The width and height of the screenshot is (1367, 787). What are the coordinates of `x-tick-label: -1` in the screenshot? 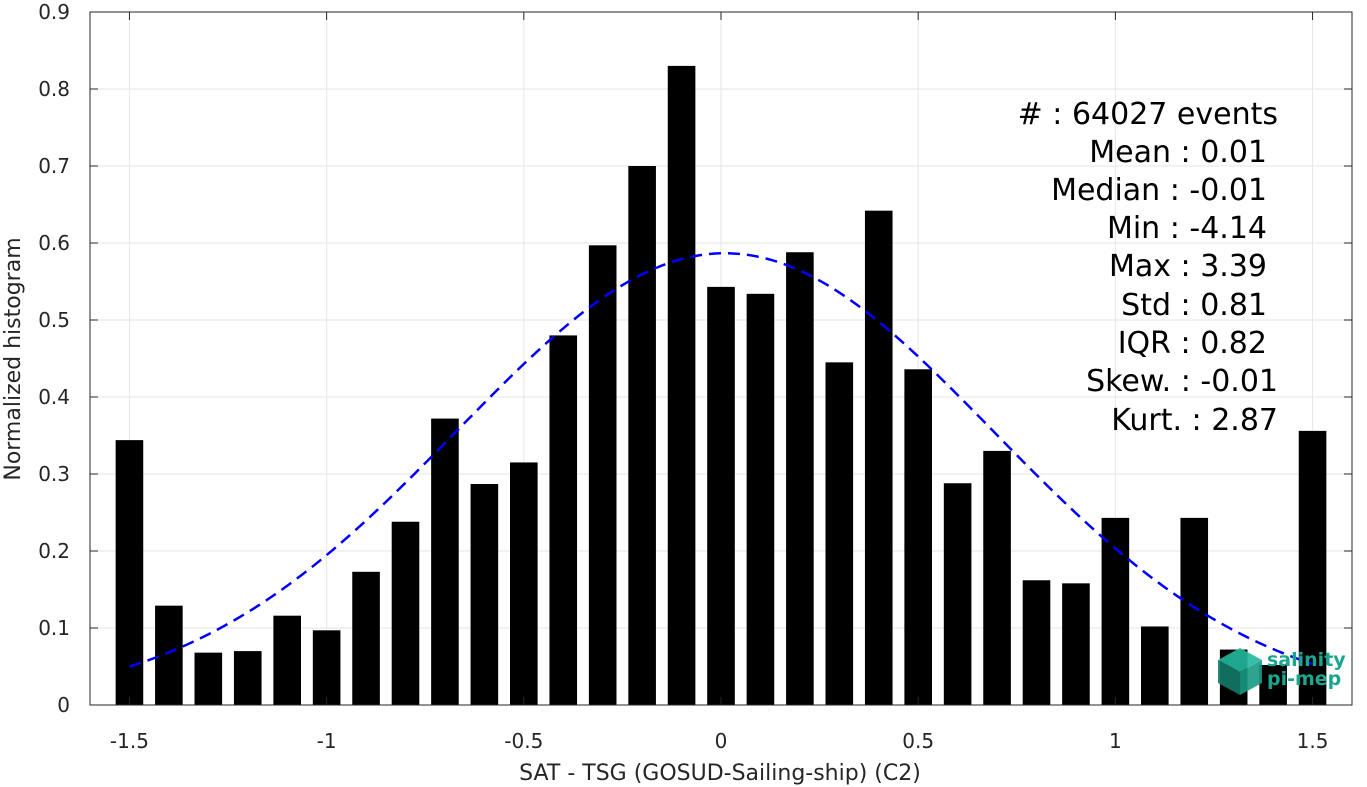 It's located at (327, 741).